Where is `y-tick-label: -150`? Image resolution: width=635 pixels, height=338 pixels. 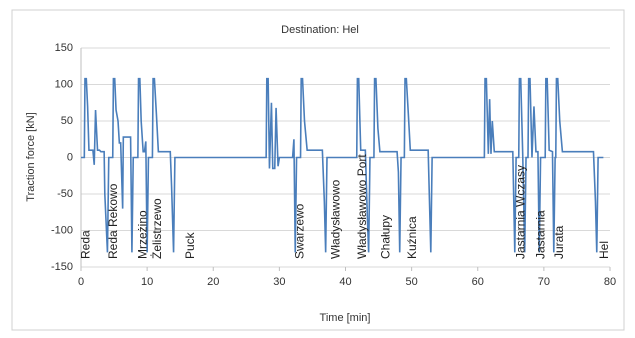 y-tick-label: -150 is located at coordinates (62, 267).